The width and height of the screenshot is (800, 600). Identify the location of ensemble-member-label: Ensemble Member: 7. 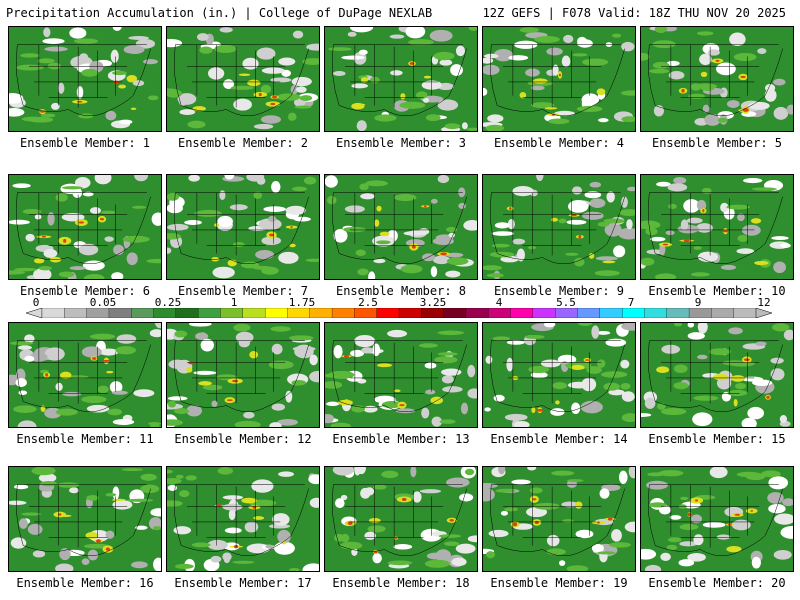
(243, 291).